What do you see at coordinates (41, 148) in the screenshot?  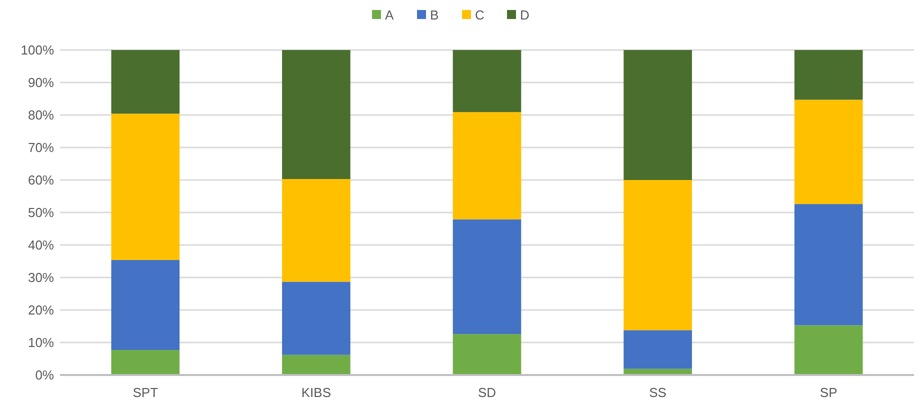 I see `y-tick-label: 70%` at bounding box center [41, 148].